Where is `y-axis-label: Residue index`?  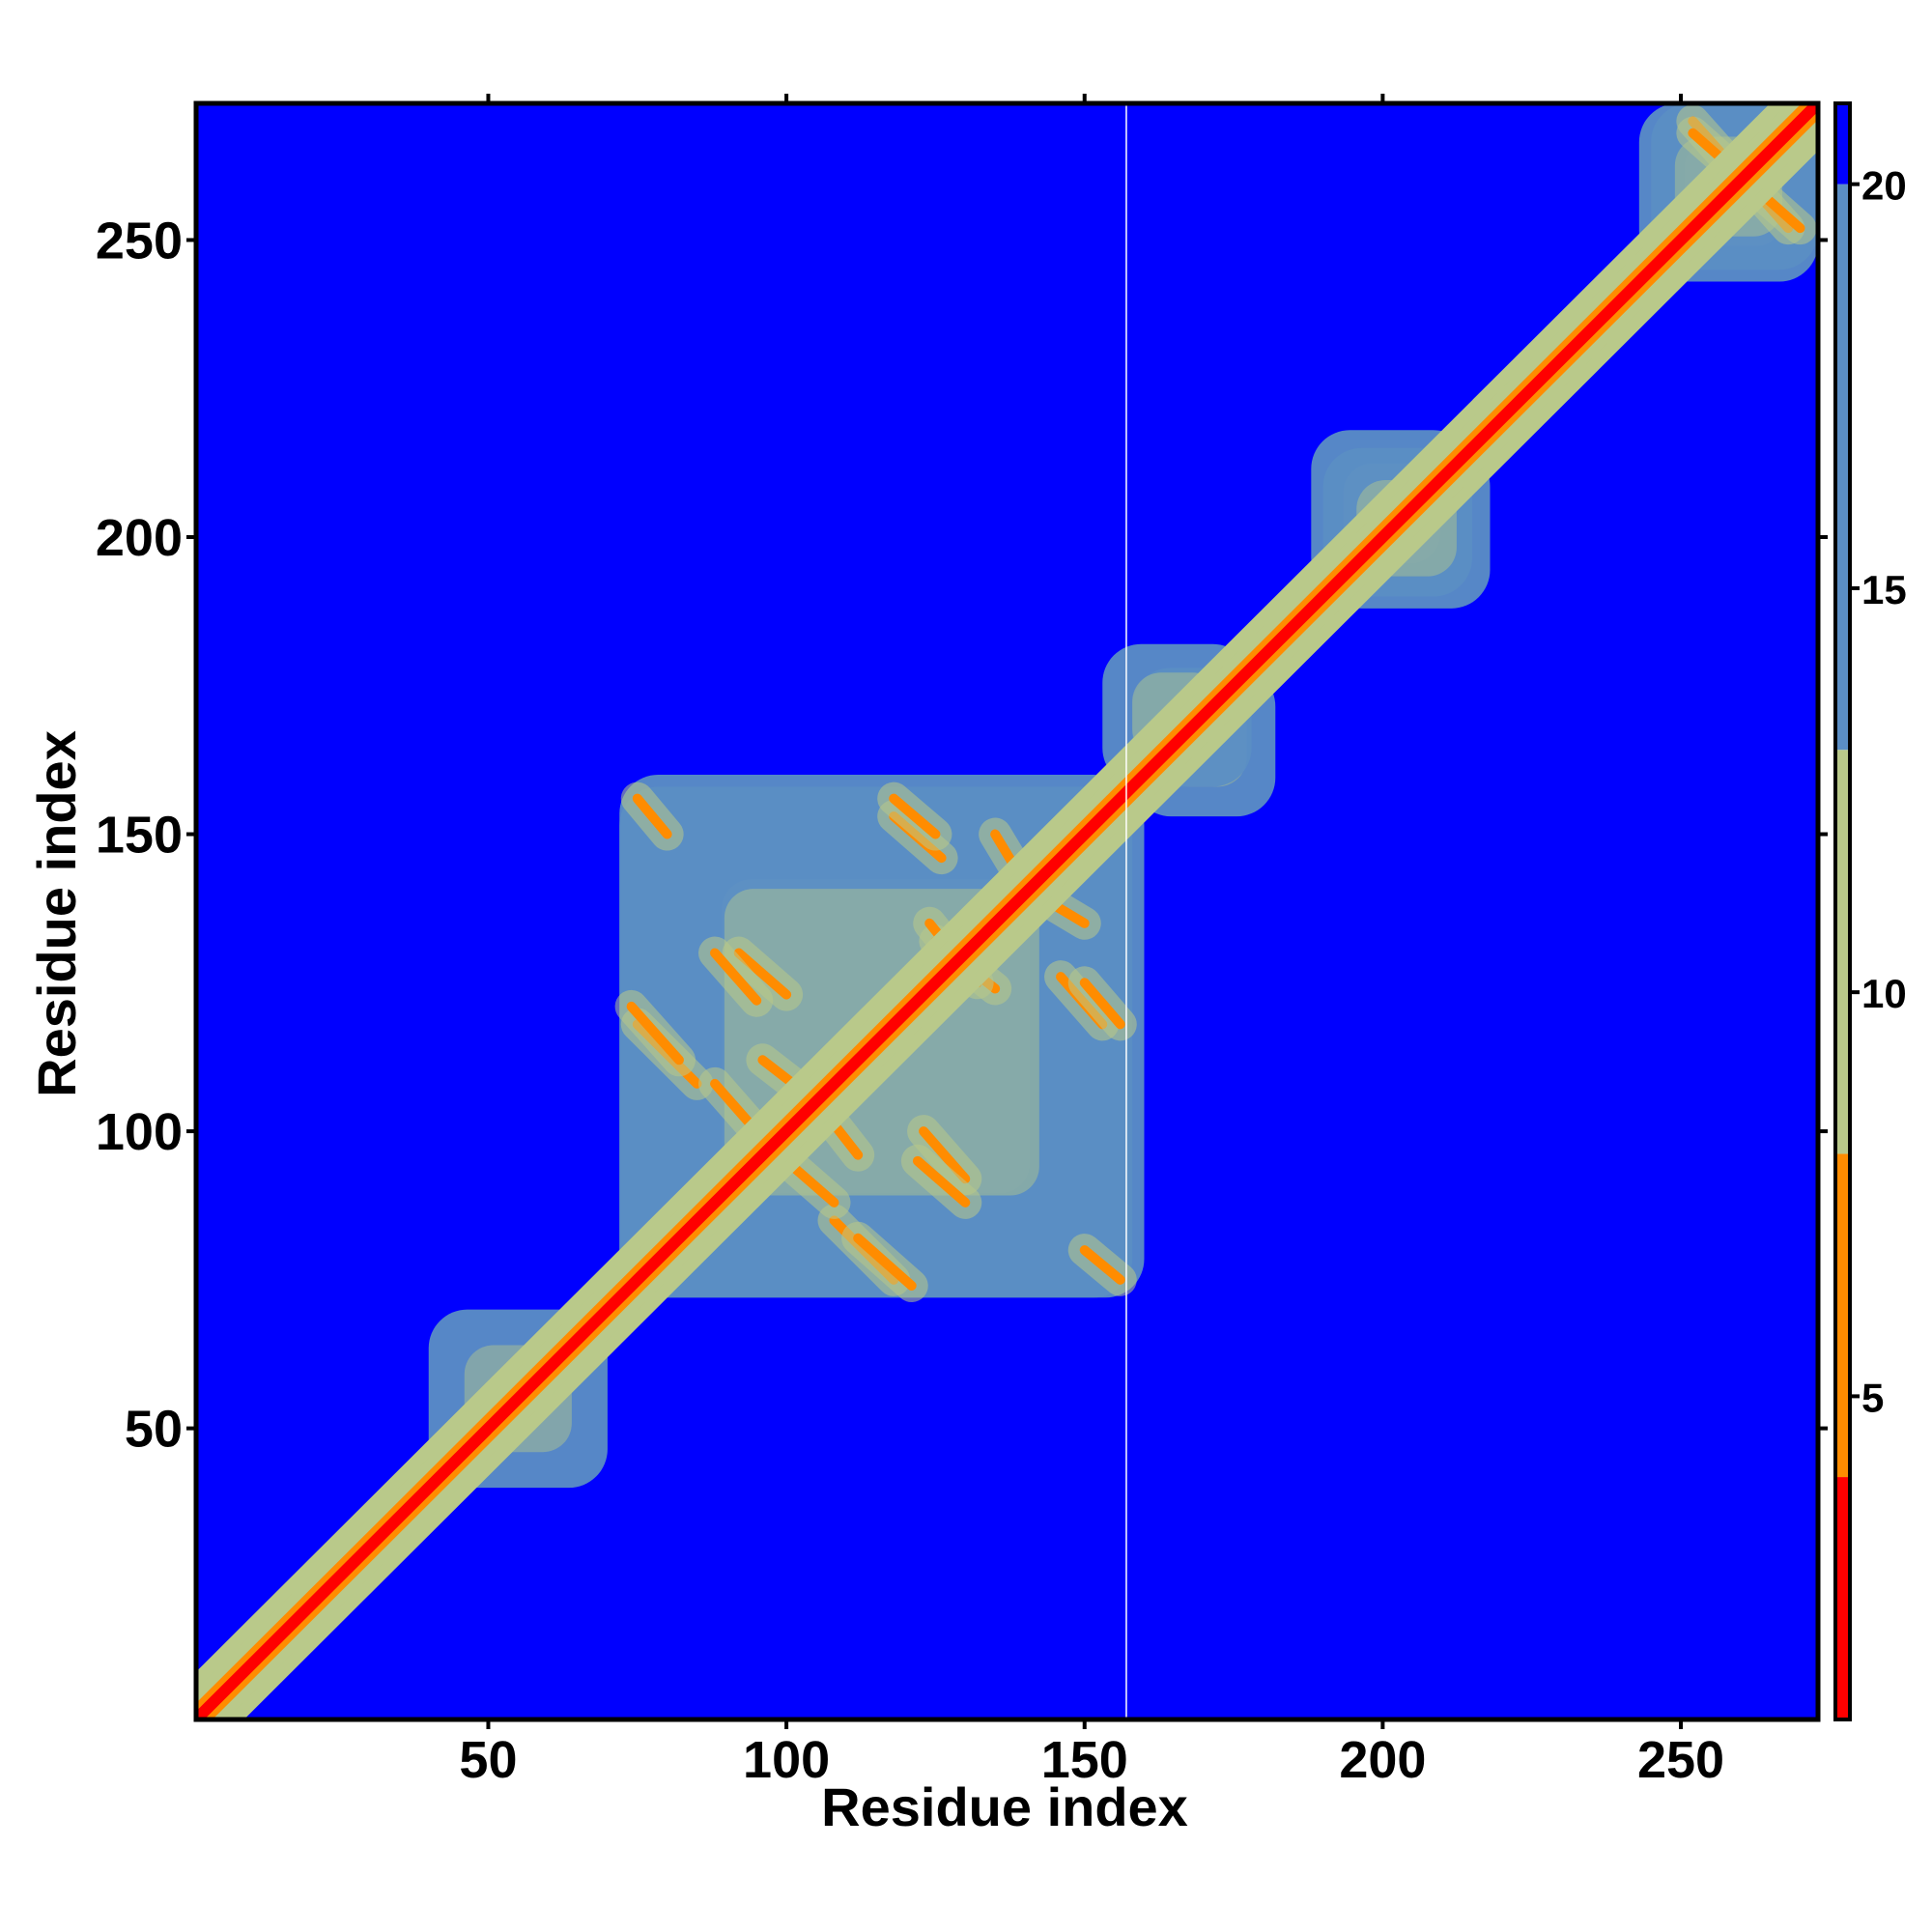 y-axis-label: Residue index is located at coordinates (56, 913).